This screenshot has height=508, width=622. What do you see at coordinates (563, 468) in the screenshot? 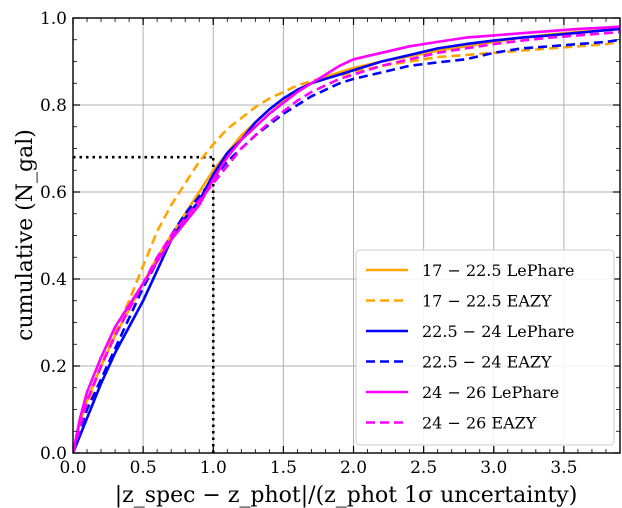
I see `x-tick-label: 3.5` at bounding box center [563, 468].